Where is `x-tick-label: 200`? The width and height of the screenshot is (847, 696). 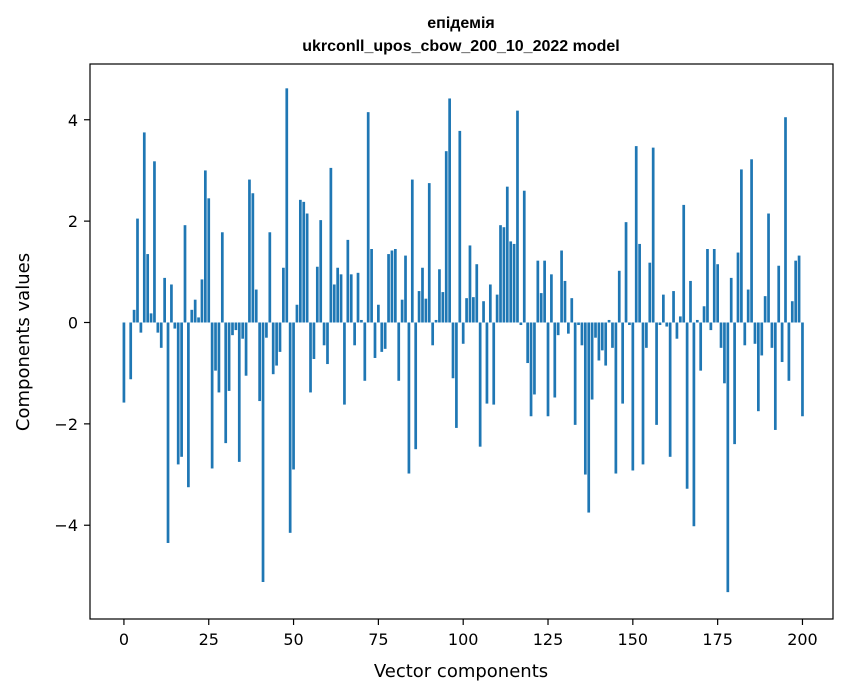
x-tick-label: 200 is located at coordinates (802, 639).